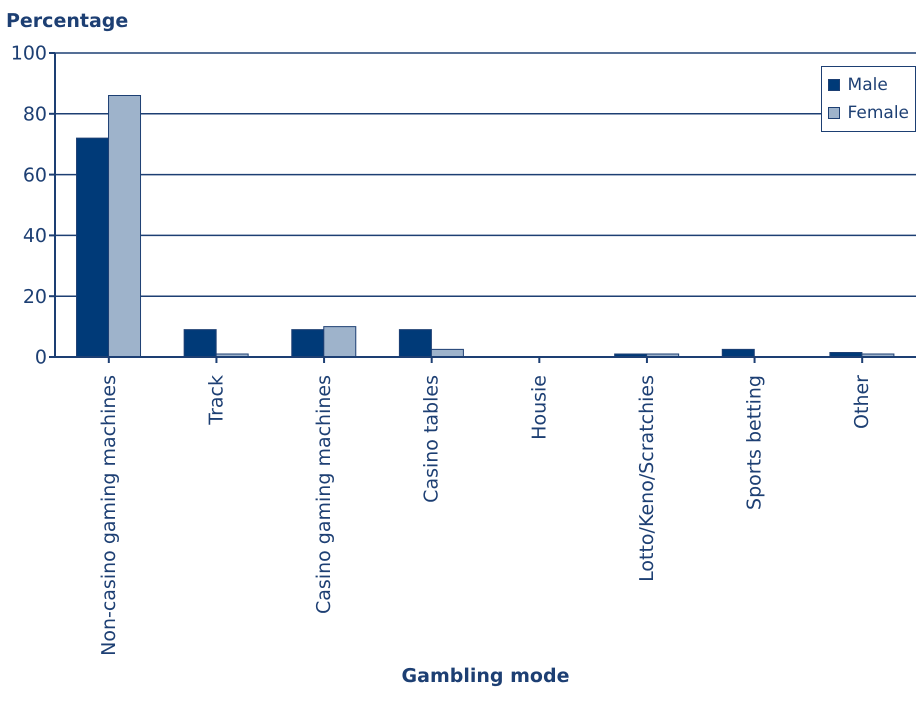 Image resolution: width=918 pixels, height=704 pixels. I want to click on y-tick-label: 60, so click(34, 175).